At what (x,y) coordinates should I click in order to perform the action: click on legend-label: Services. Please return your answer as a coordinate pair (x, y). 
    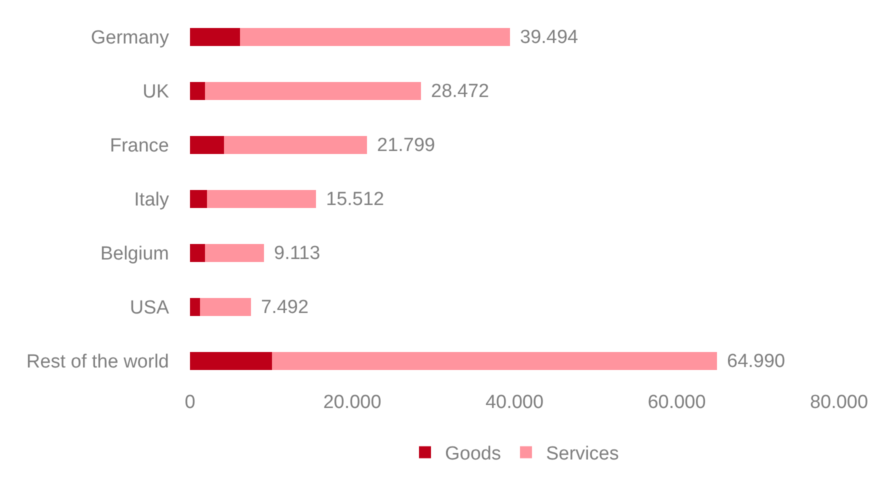
    Looking at the image, I should click on (582, 454).